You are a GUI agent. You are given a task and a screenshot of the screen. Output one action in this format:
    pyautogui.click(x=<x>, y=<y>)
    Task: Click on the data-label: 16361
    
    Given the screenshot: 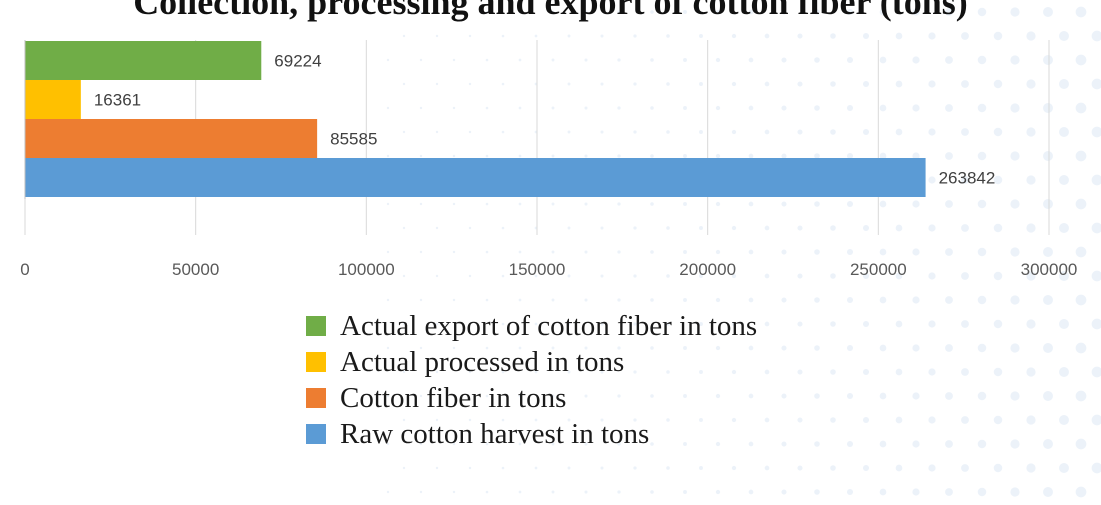 What is the action you would take?
    pyautogui.click(x=117, y=100)
    